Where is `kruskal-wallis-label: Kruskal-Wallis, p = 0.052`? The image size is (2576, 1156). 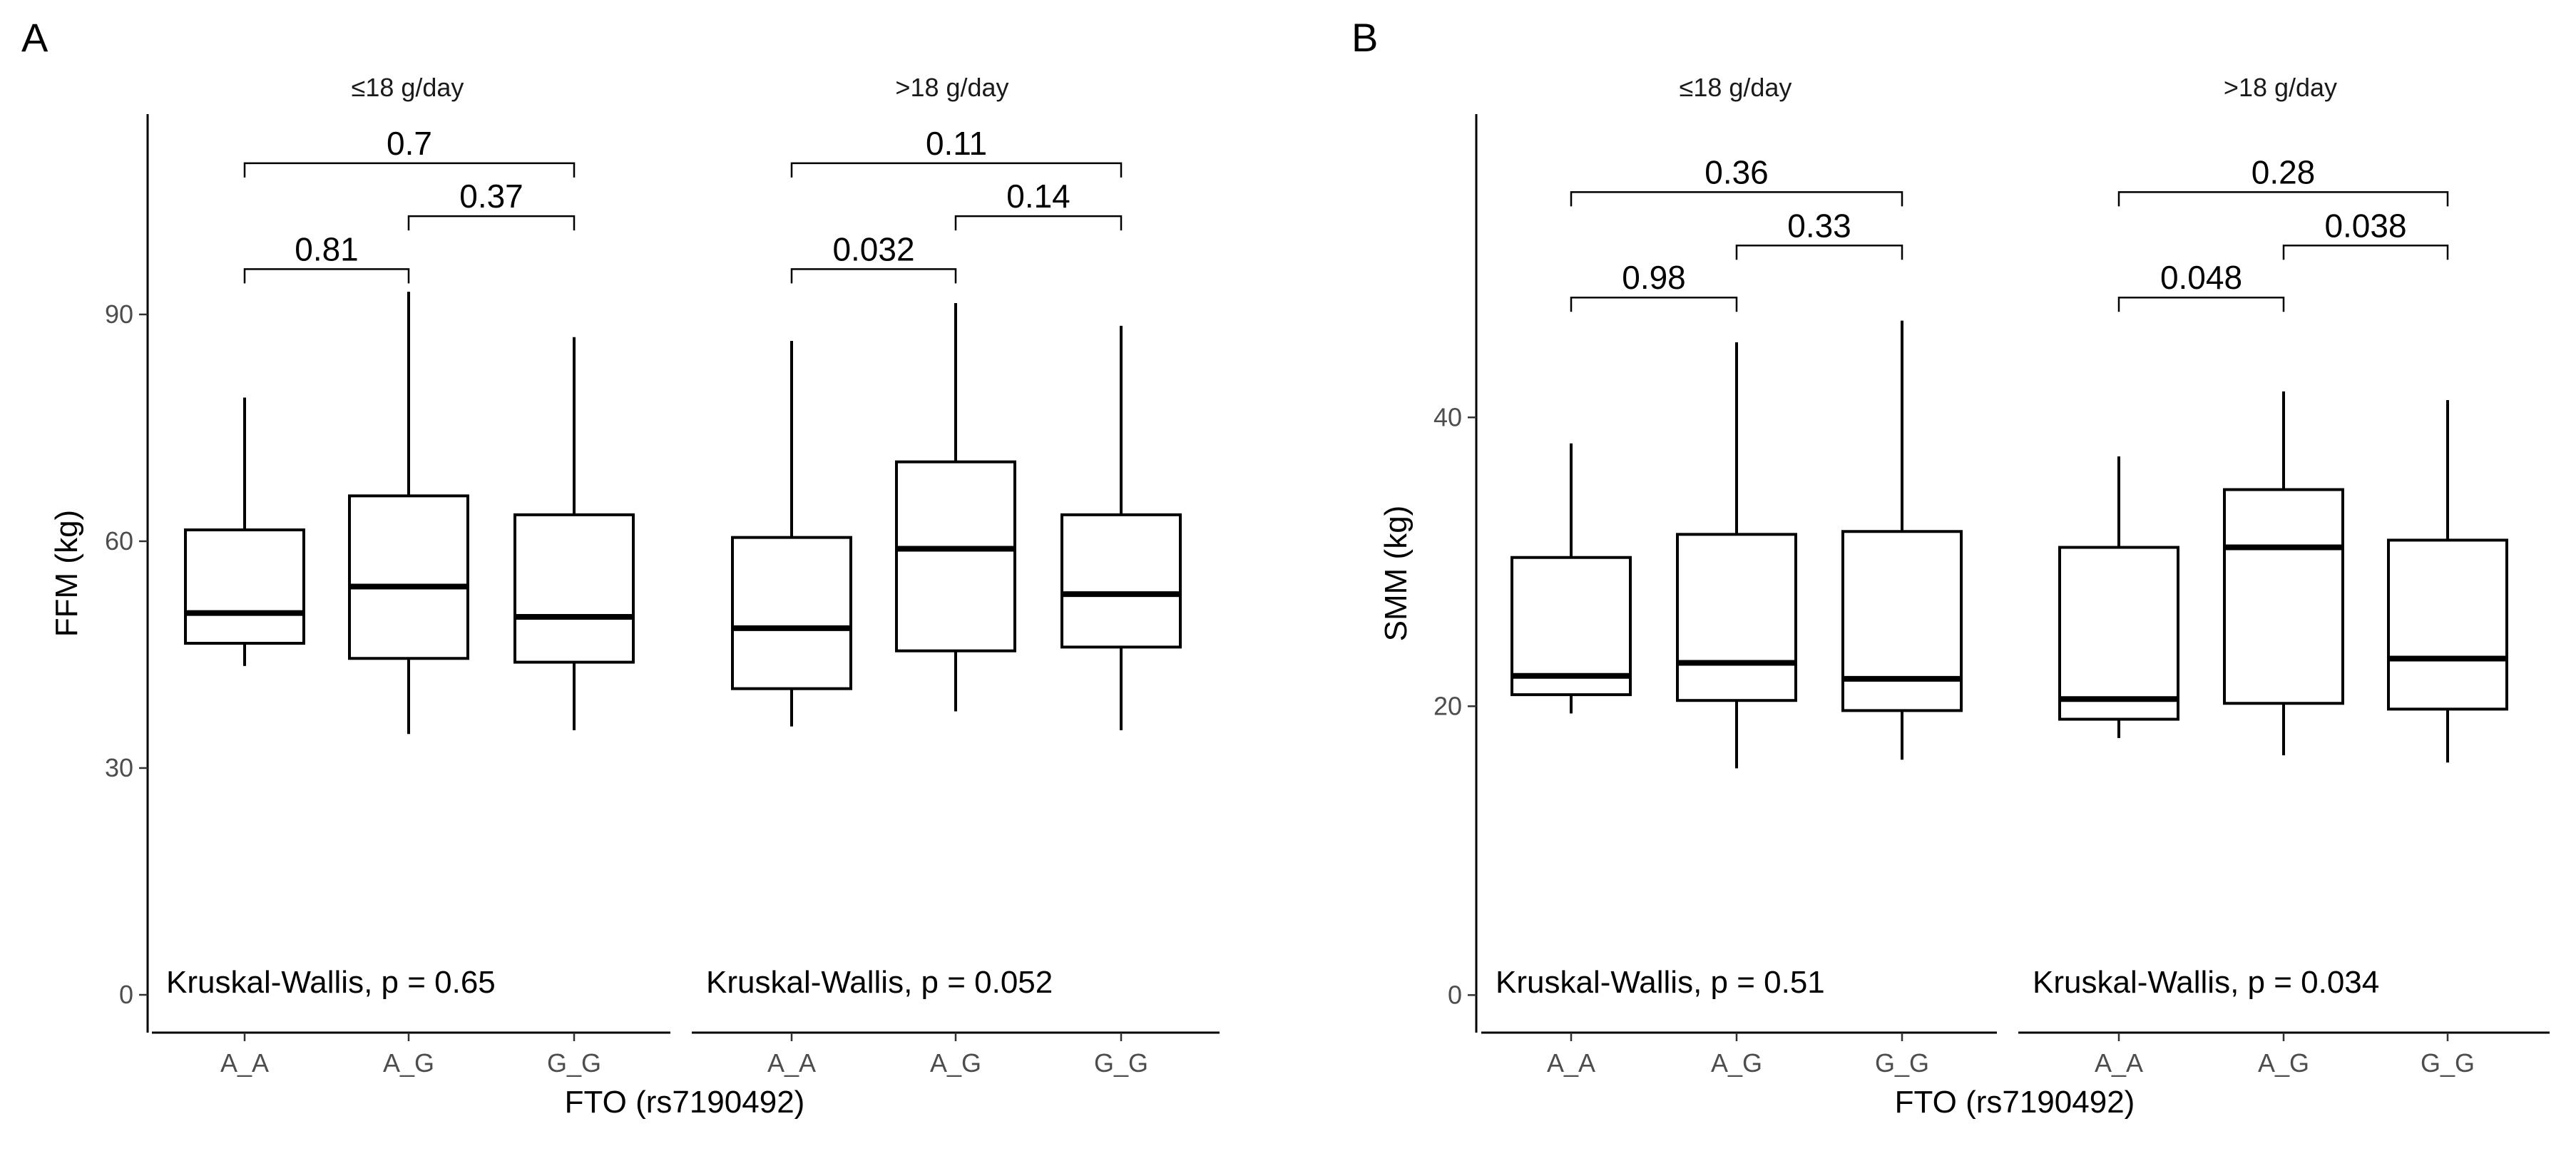
kruskal-wallis-label: Kruskal-Wallis, p = 0.052 is located at coordinates (880, 982).